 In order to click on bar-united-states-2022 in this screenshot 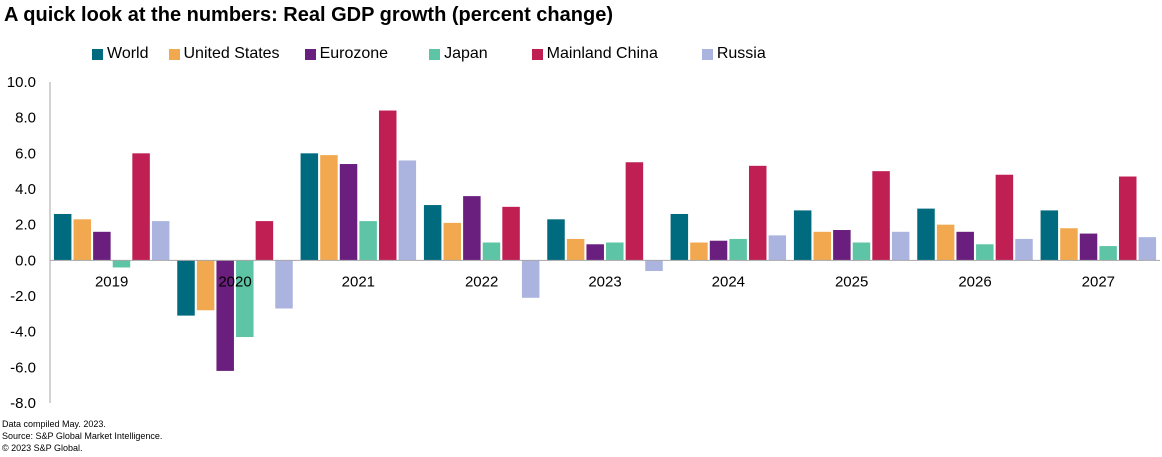, I will do `click(452, 241)`.